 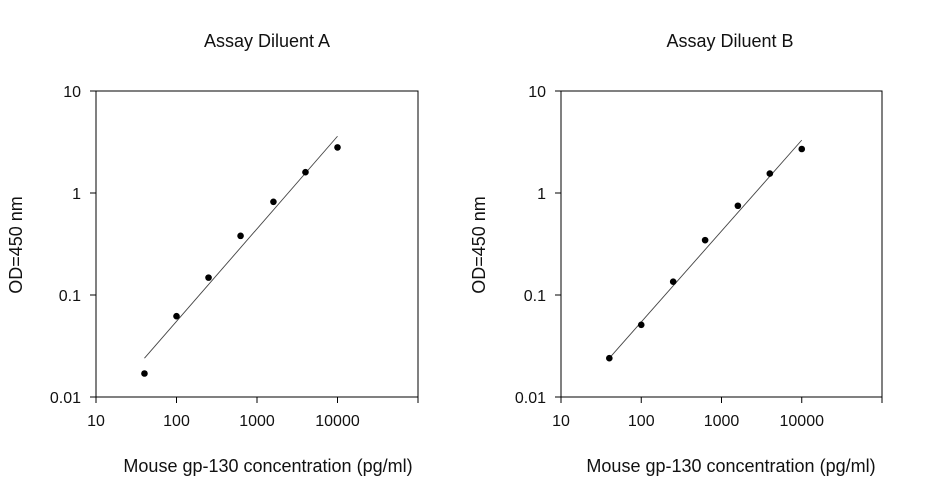 I want to click on chart-title: Assay Diluent A, so click(x=267, y=41).